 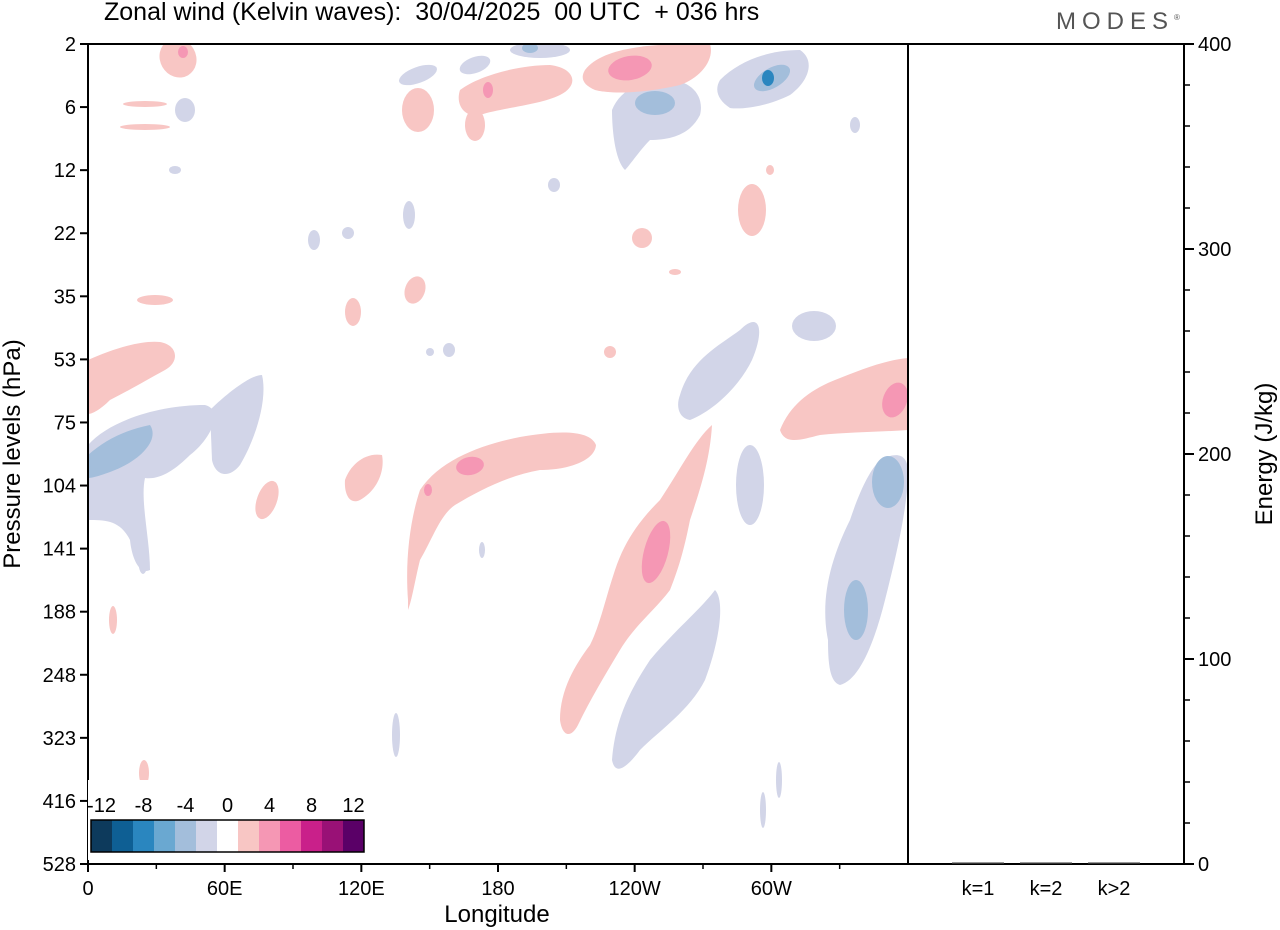 What do you see at coordinates (1214, 660) in the screenshot?
I see `energy-tick-label: 100` at bounding box center [1214, 660].